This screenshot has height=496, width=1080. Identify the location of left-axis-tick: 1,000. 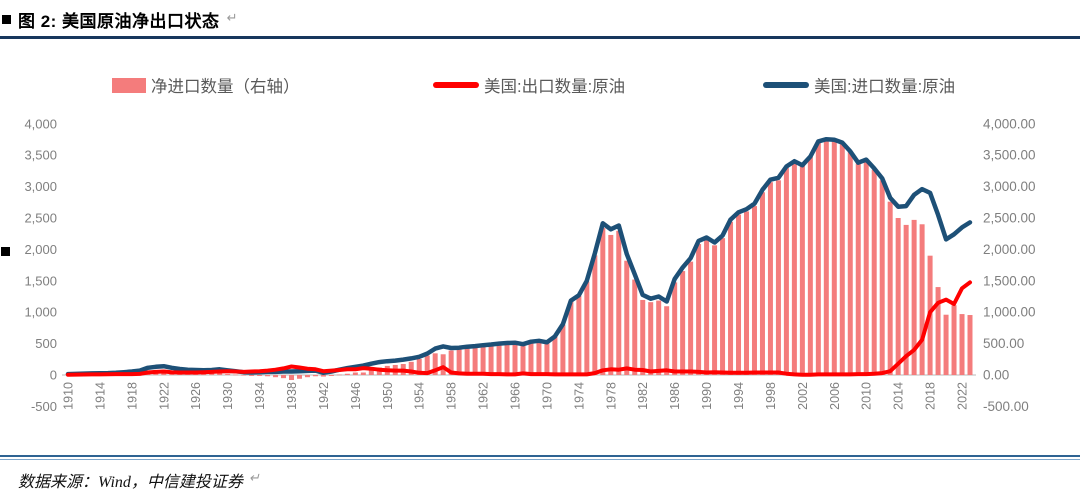
(40, 312).